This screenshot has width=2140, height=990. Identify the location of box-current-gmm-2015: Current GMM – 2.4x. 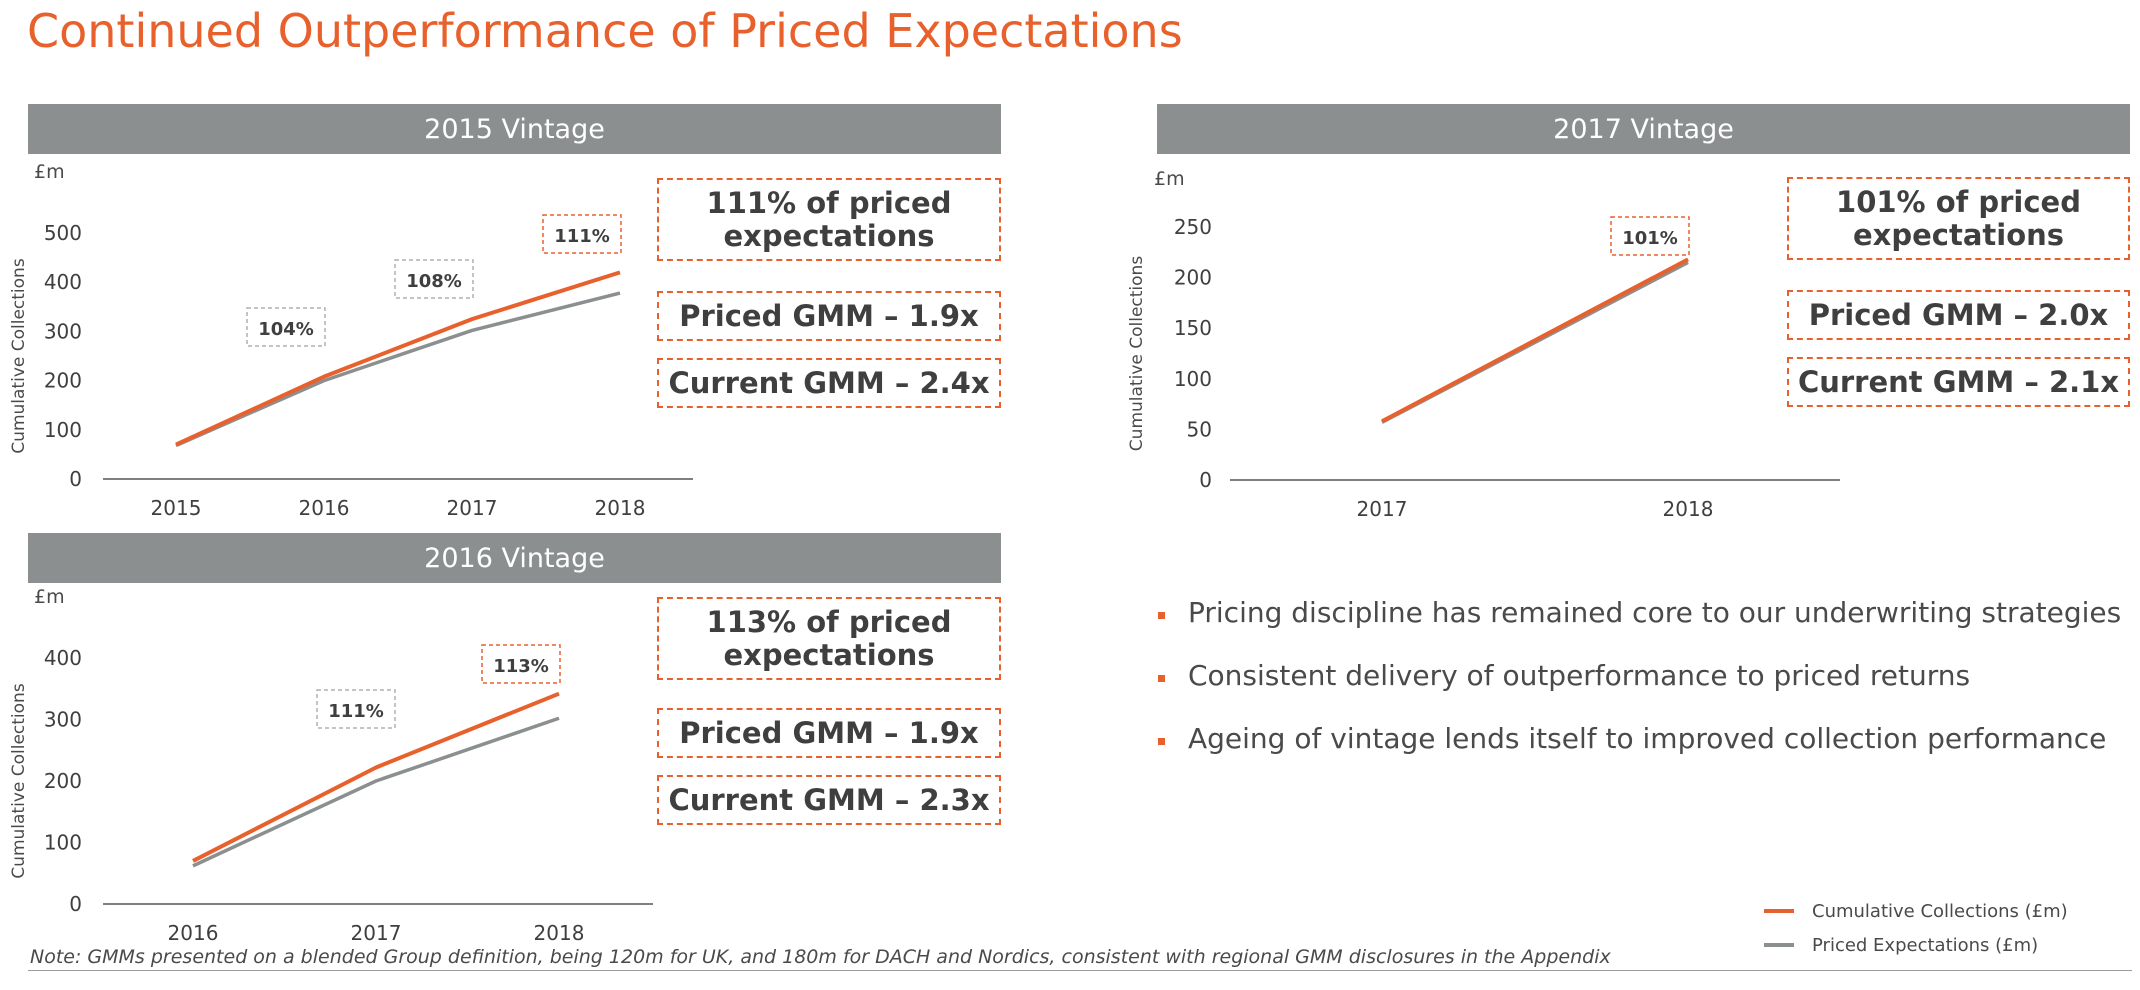
(829, 383).